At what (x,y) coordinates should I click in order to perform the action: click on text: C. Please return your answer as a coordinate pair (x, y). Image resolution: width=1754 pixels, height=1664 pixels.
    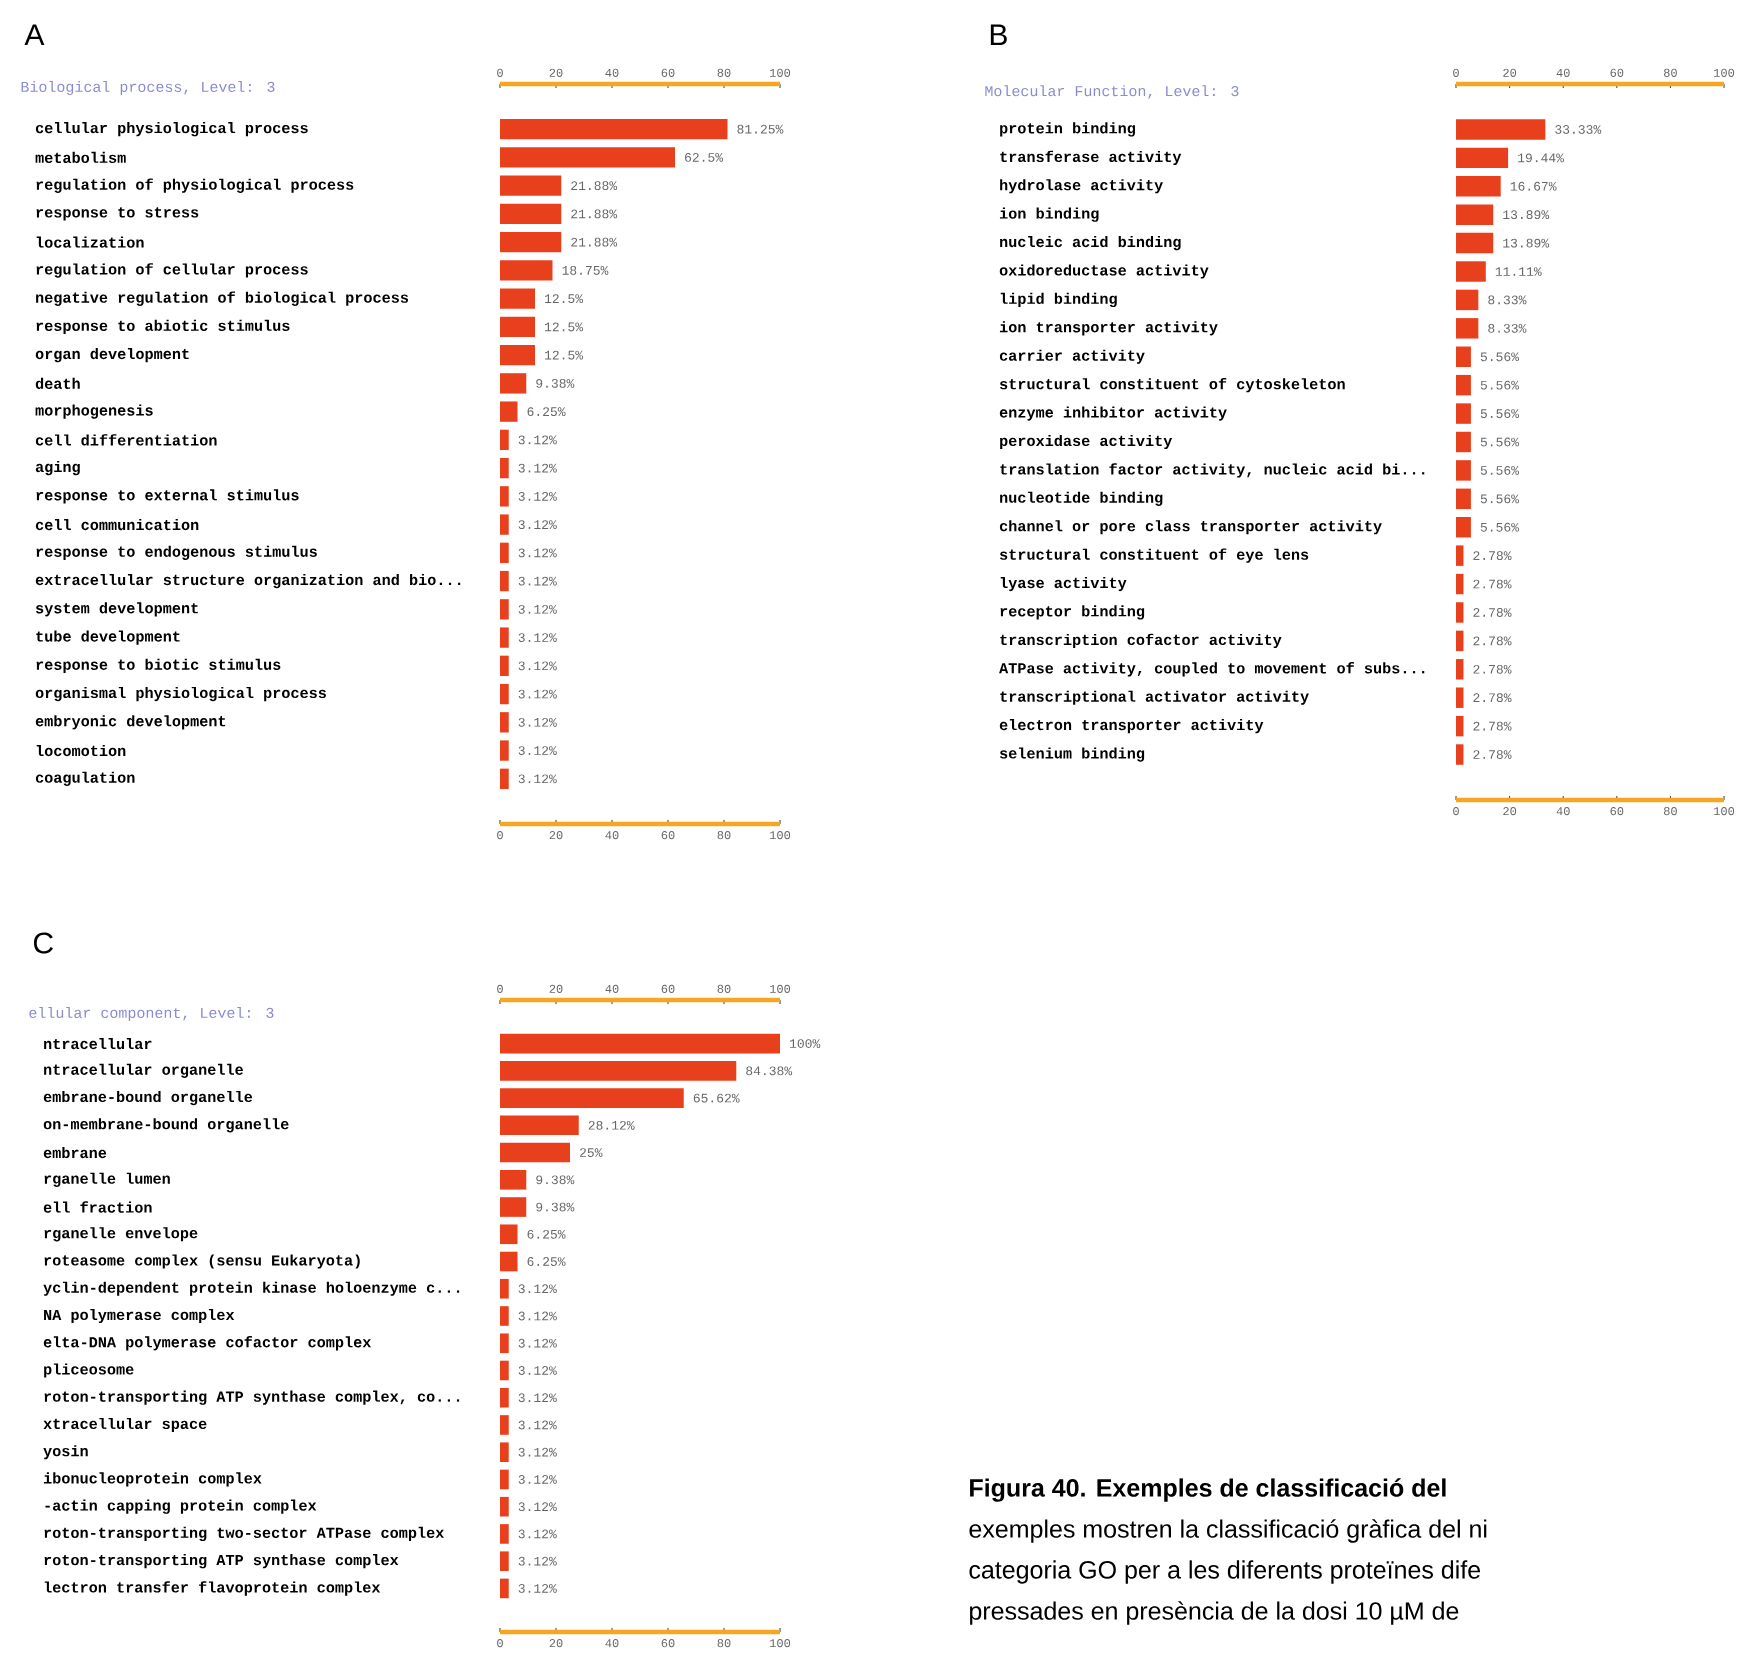
    Looking at the image, I should click on (43, 943).